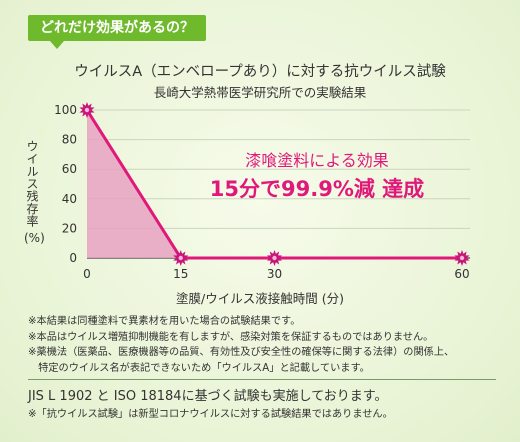 This screenshot has height=442, width=520. Describe the element at coordinates (260, 72) in the screenshot. I see `chart-title: ウイルスA（エンベロープあり）に対する抗ウイルス試験` at that location.